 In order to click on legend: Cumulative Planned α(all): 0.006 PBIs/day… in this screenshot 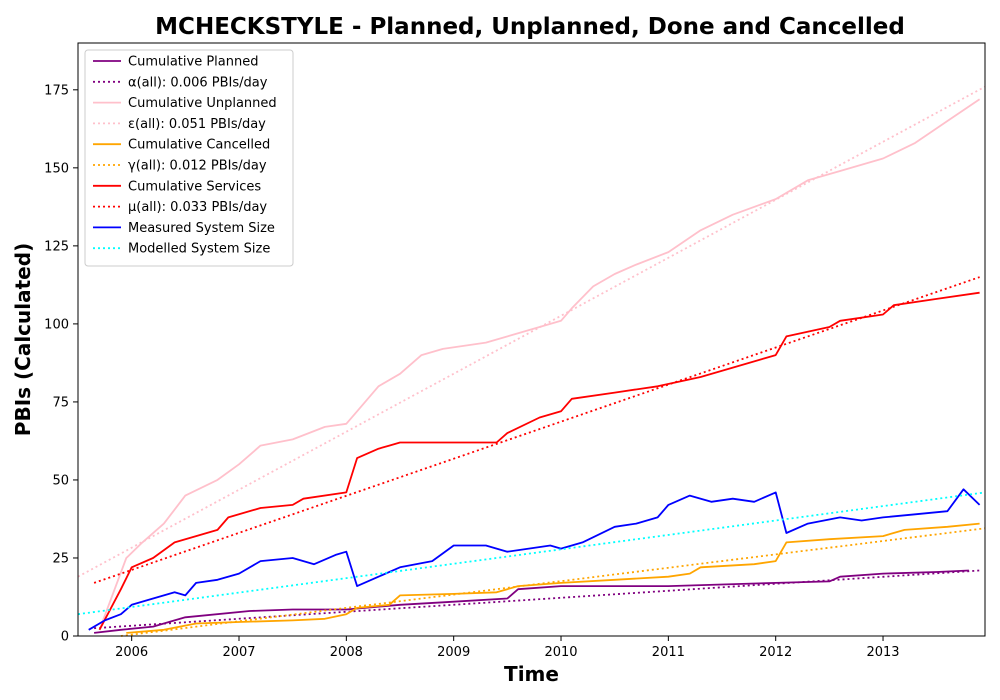, I will do `click(189, 158)`.